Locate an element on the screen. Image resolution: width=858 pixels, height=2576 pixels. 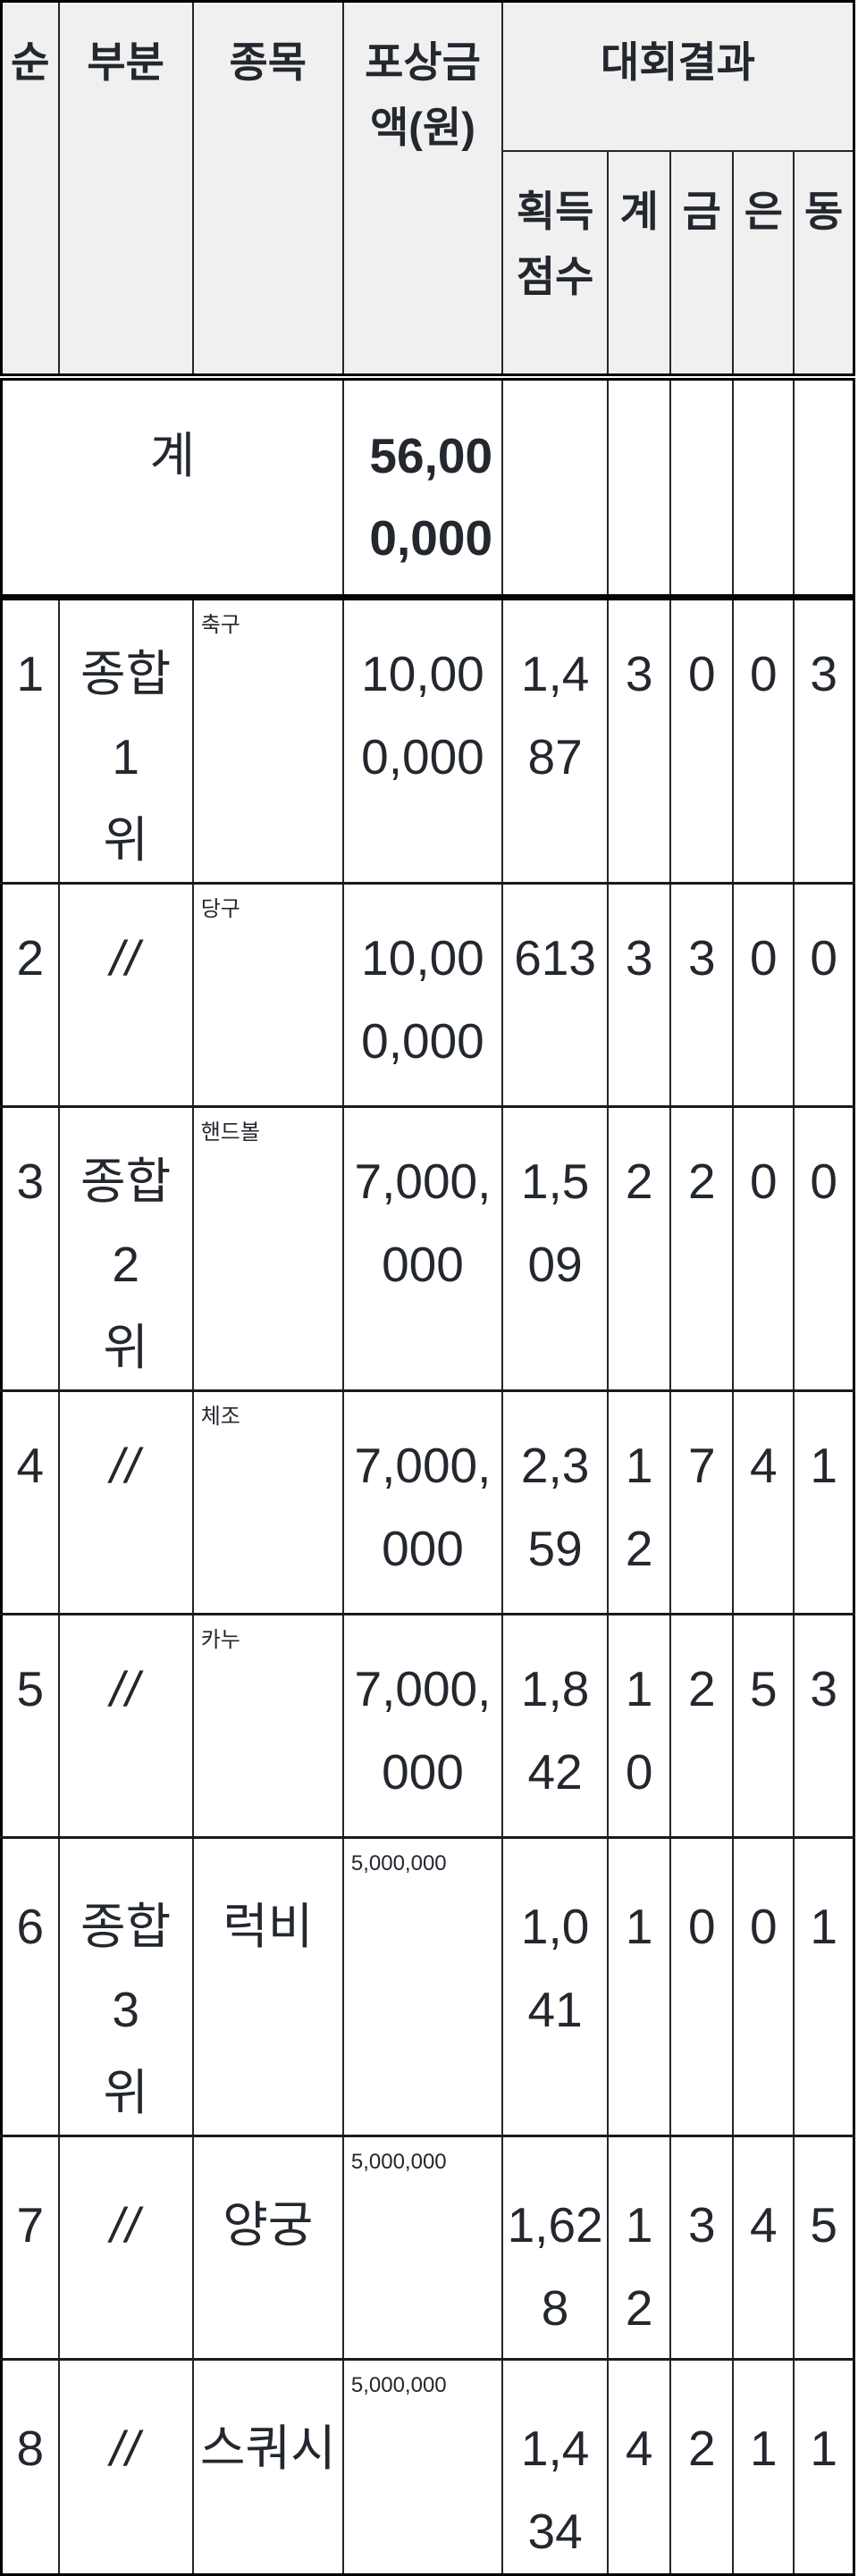
header-silver: 은 is located at coordinates (764, 265).